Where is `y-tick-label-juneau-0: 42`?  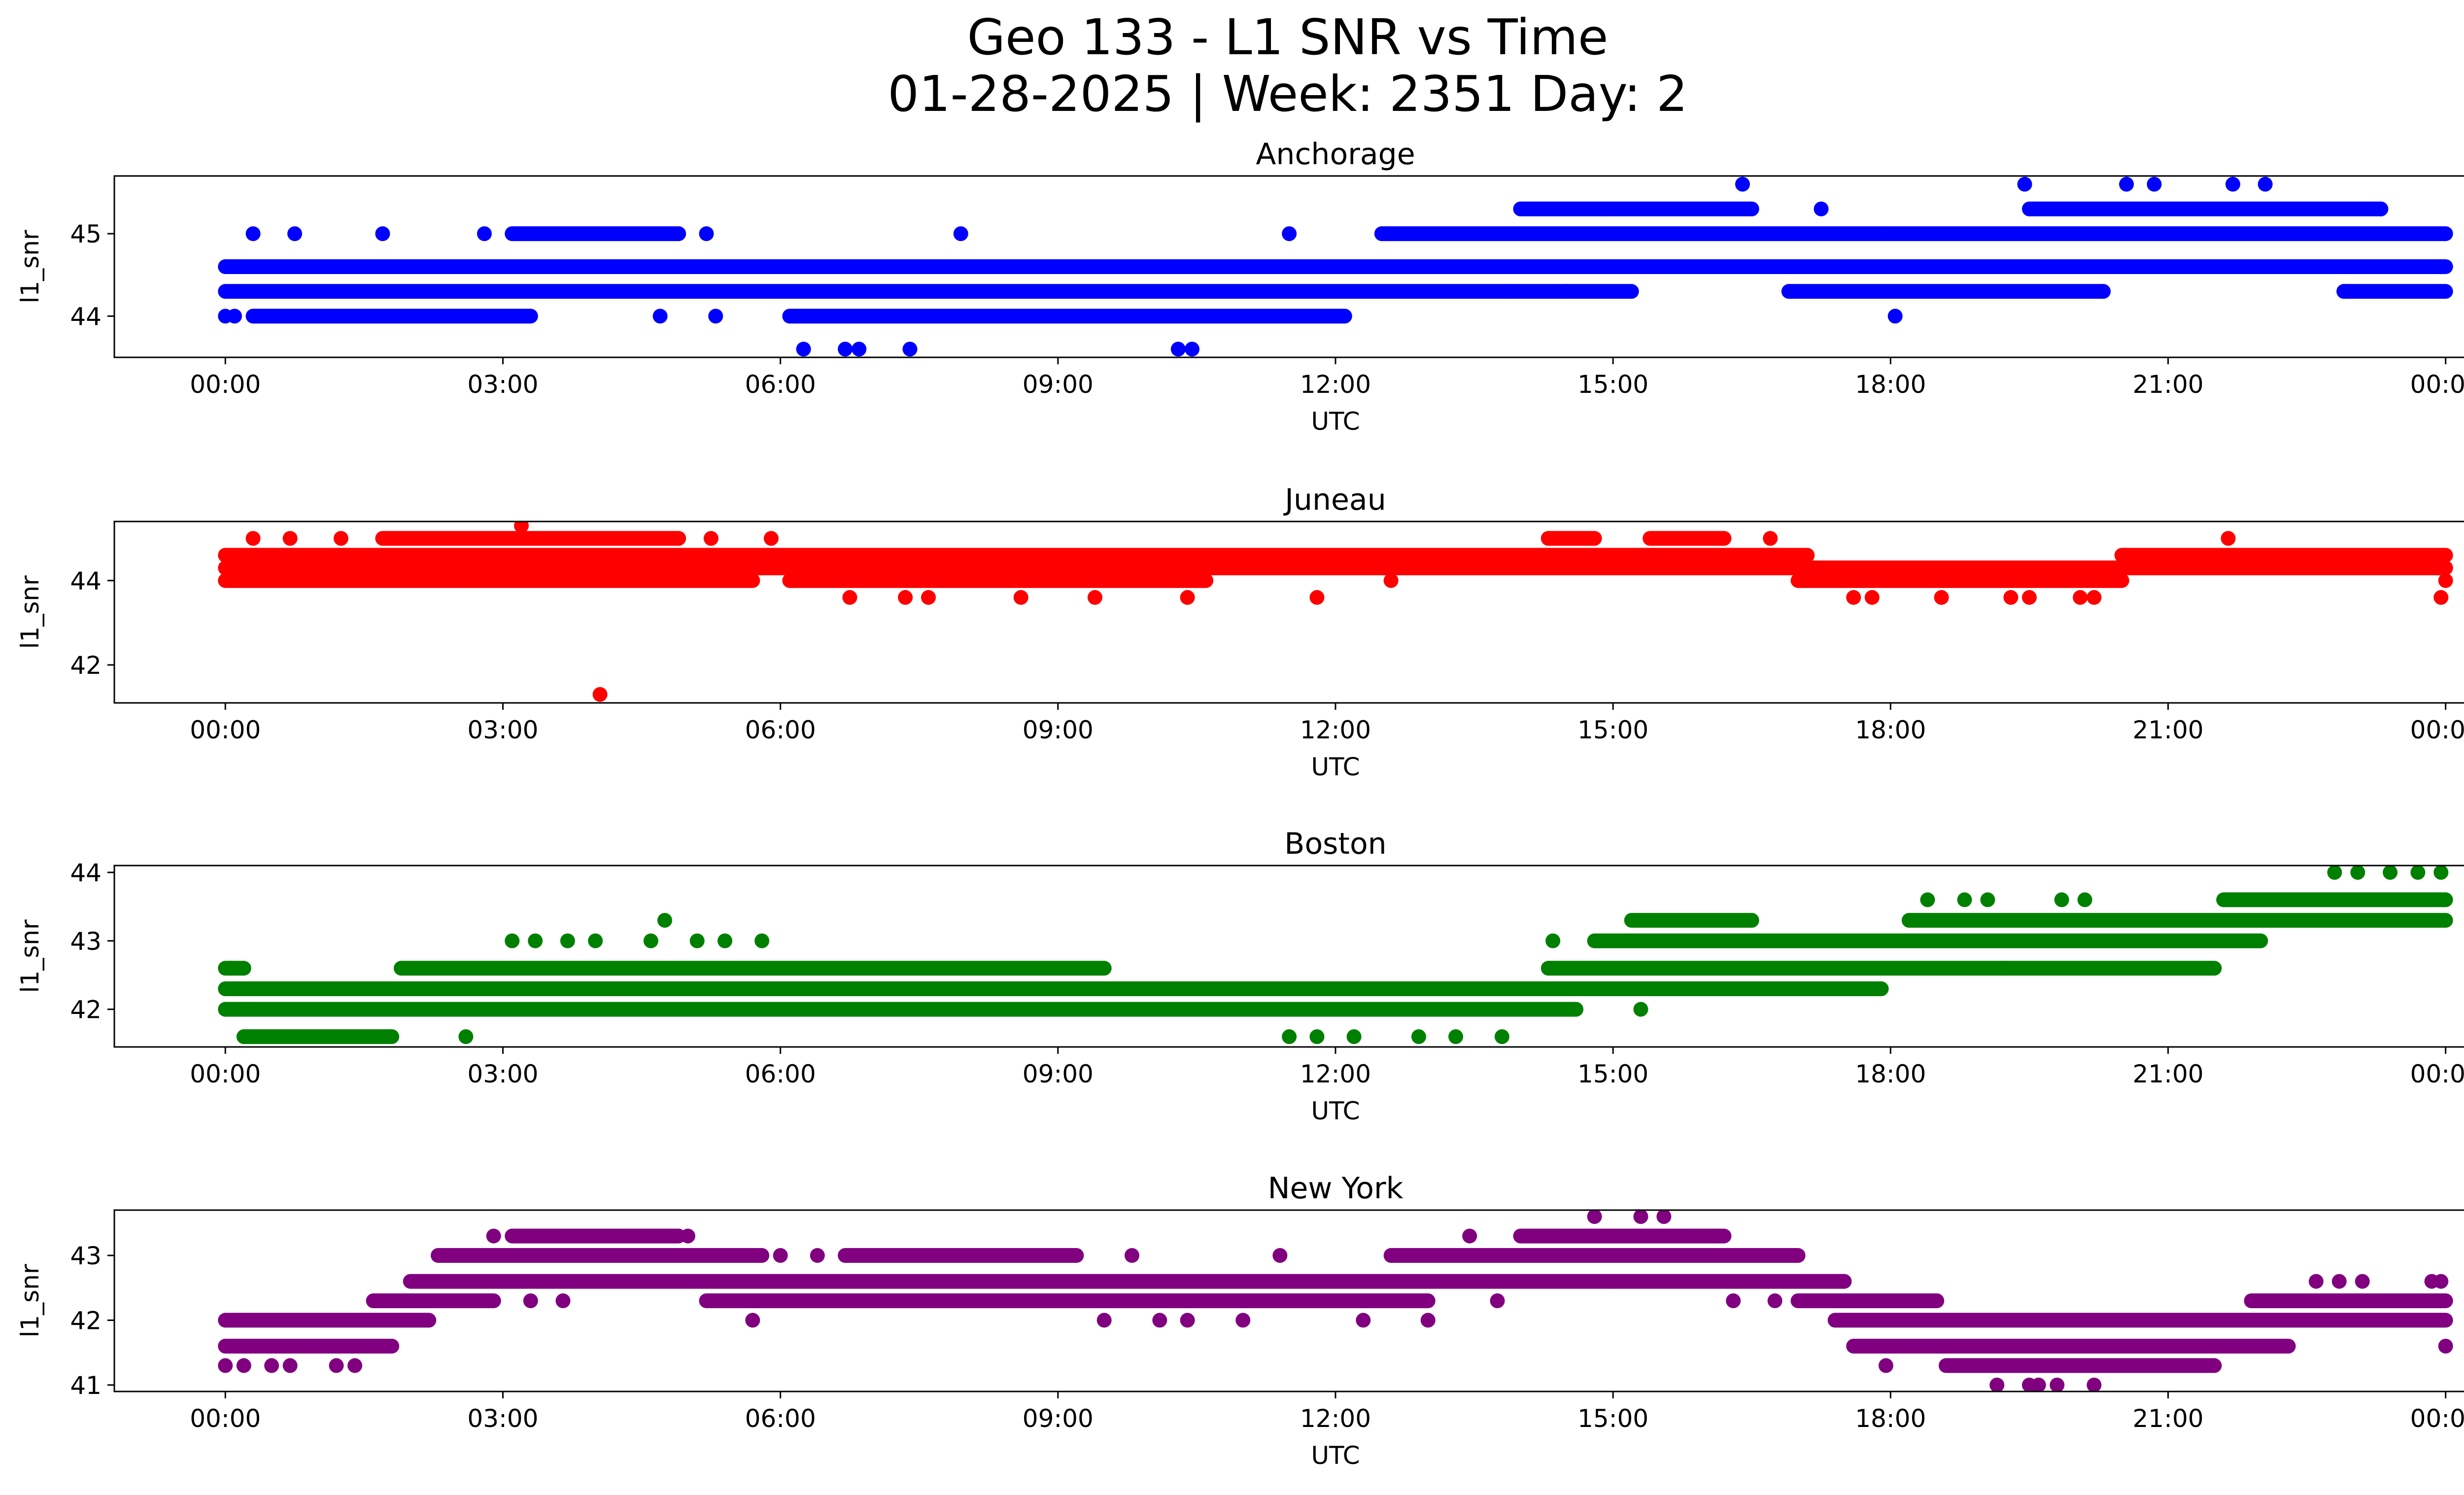
y-tick-label-juneau-0: 42 is located at coordinates (86, 665).